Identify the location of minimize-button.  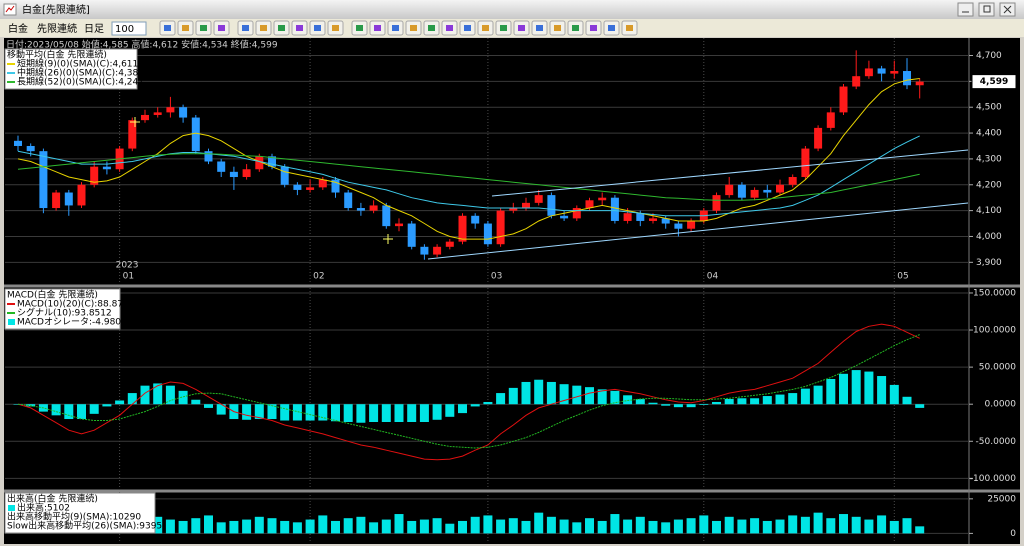
(965, 9).